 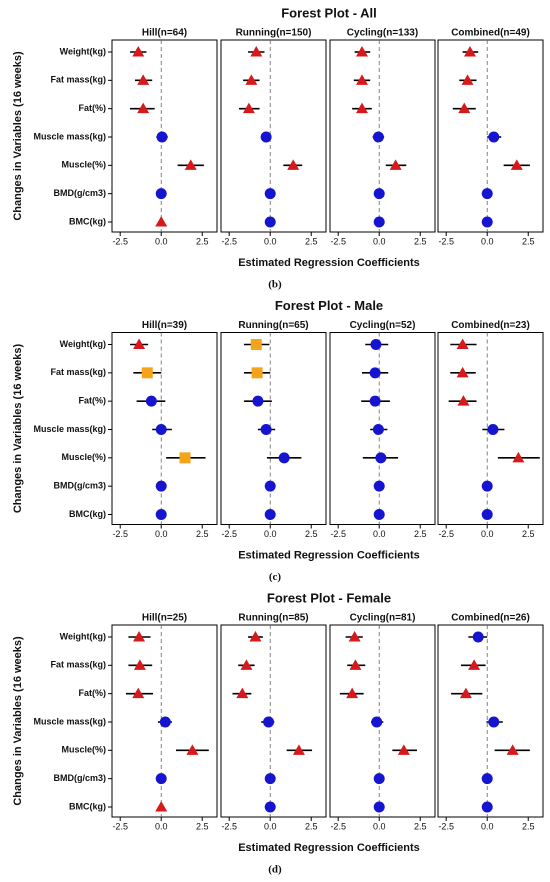 I want to click on category-label: Fat(%), so click(x=93, y=401).